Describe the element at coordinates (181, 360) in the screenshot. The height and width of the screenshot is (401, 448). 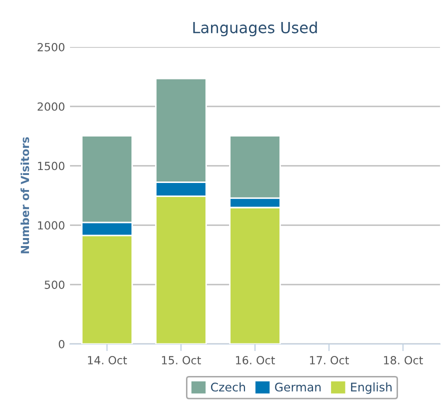
I see `x-tick-label: 15. Oct` at that location.